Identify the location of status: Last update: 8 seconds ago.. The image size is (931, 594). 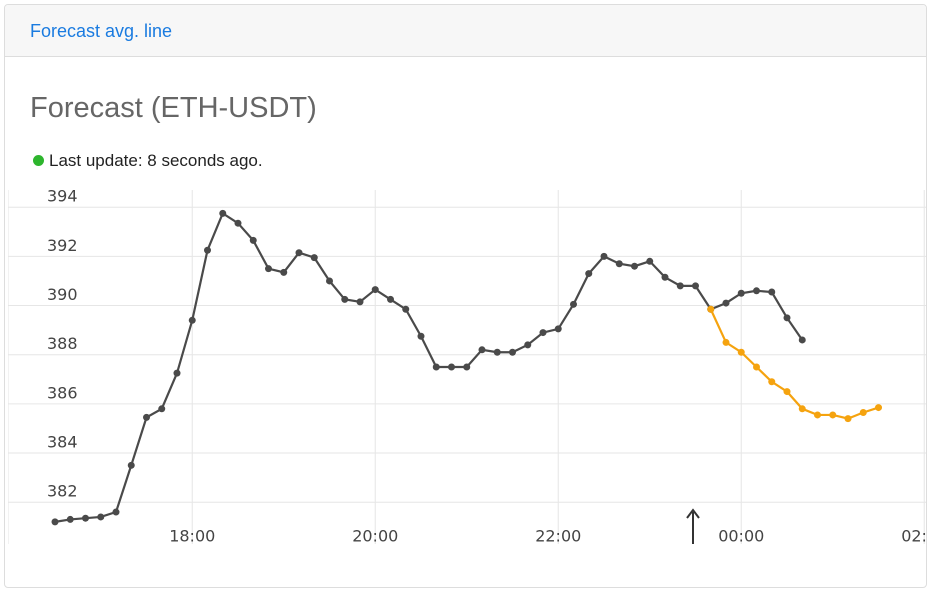
(148, 161).